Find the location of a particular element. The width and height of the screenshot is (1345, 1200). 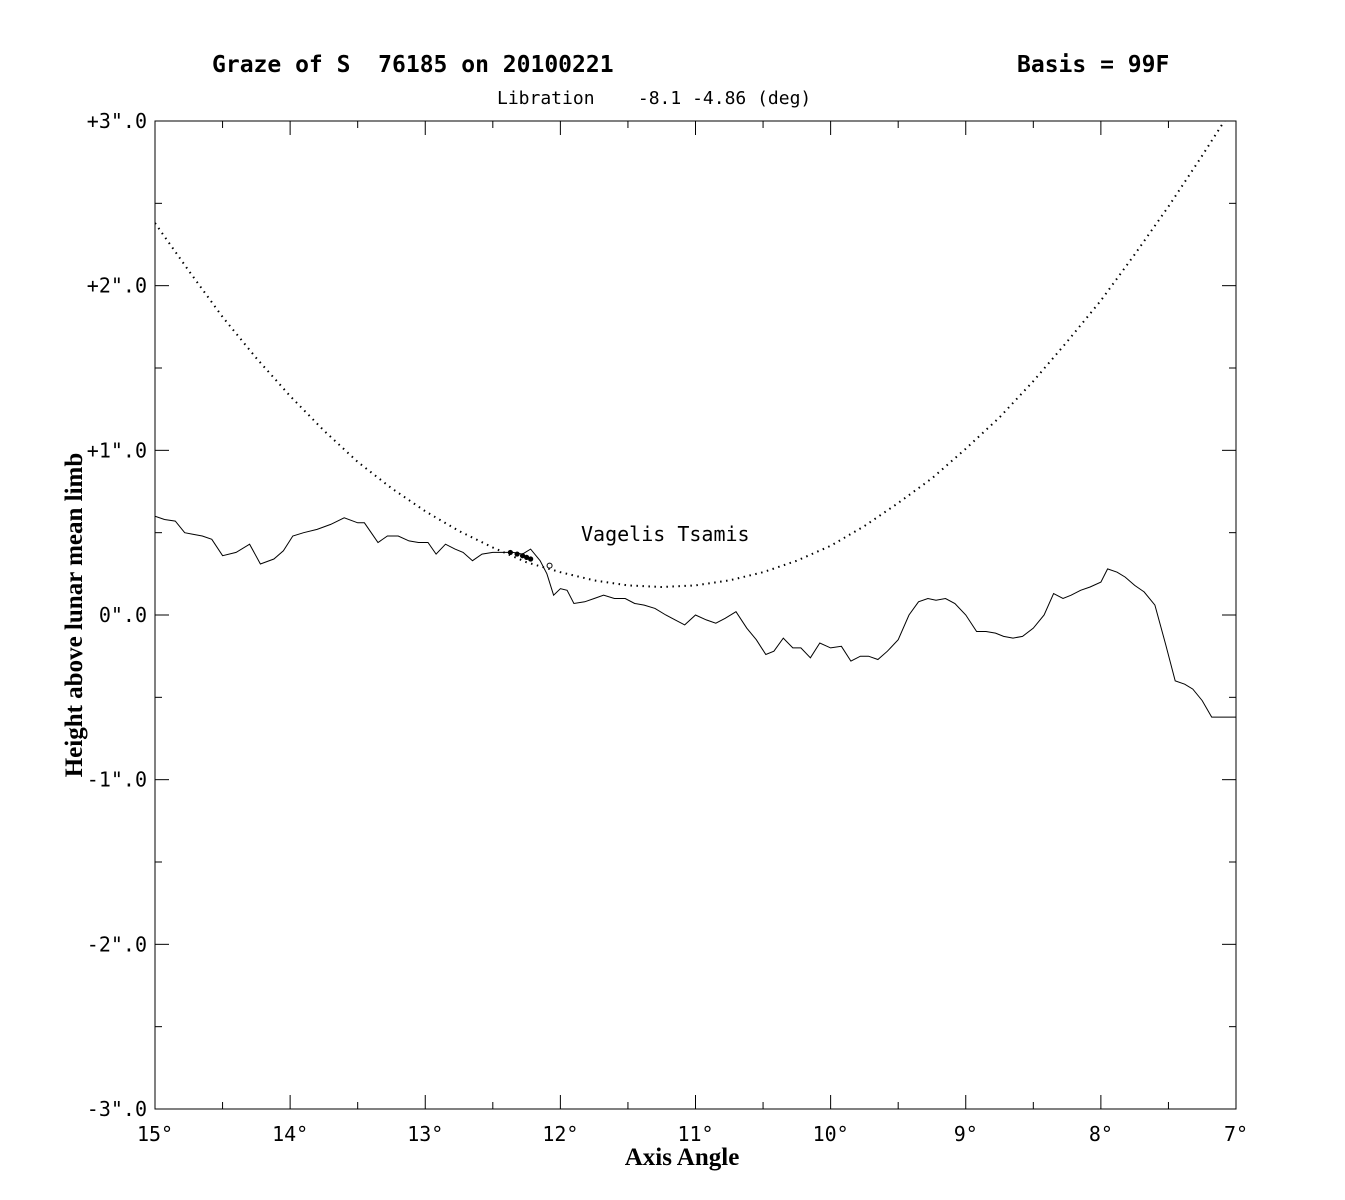

y-tick-label: +2".0 is located at coordinates (117, 286).